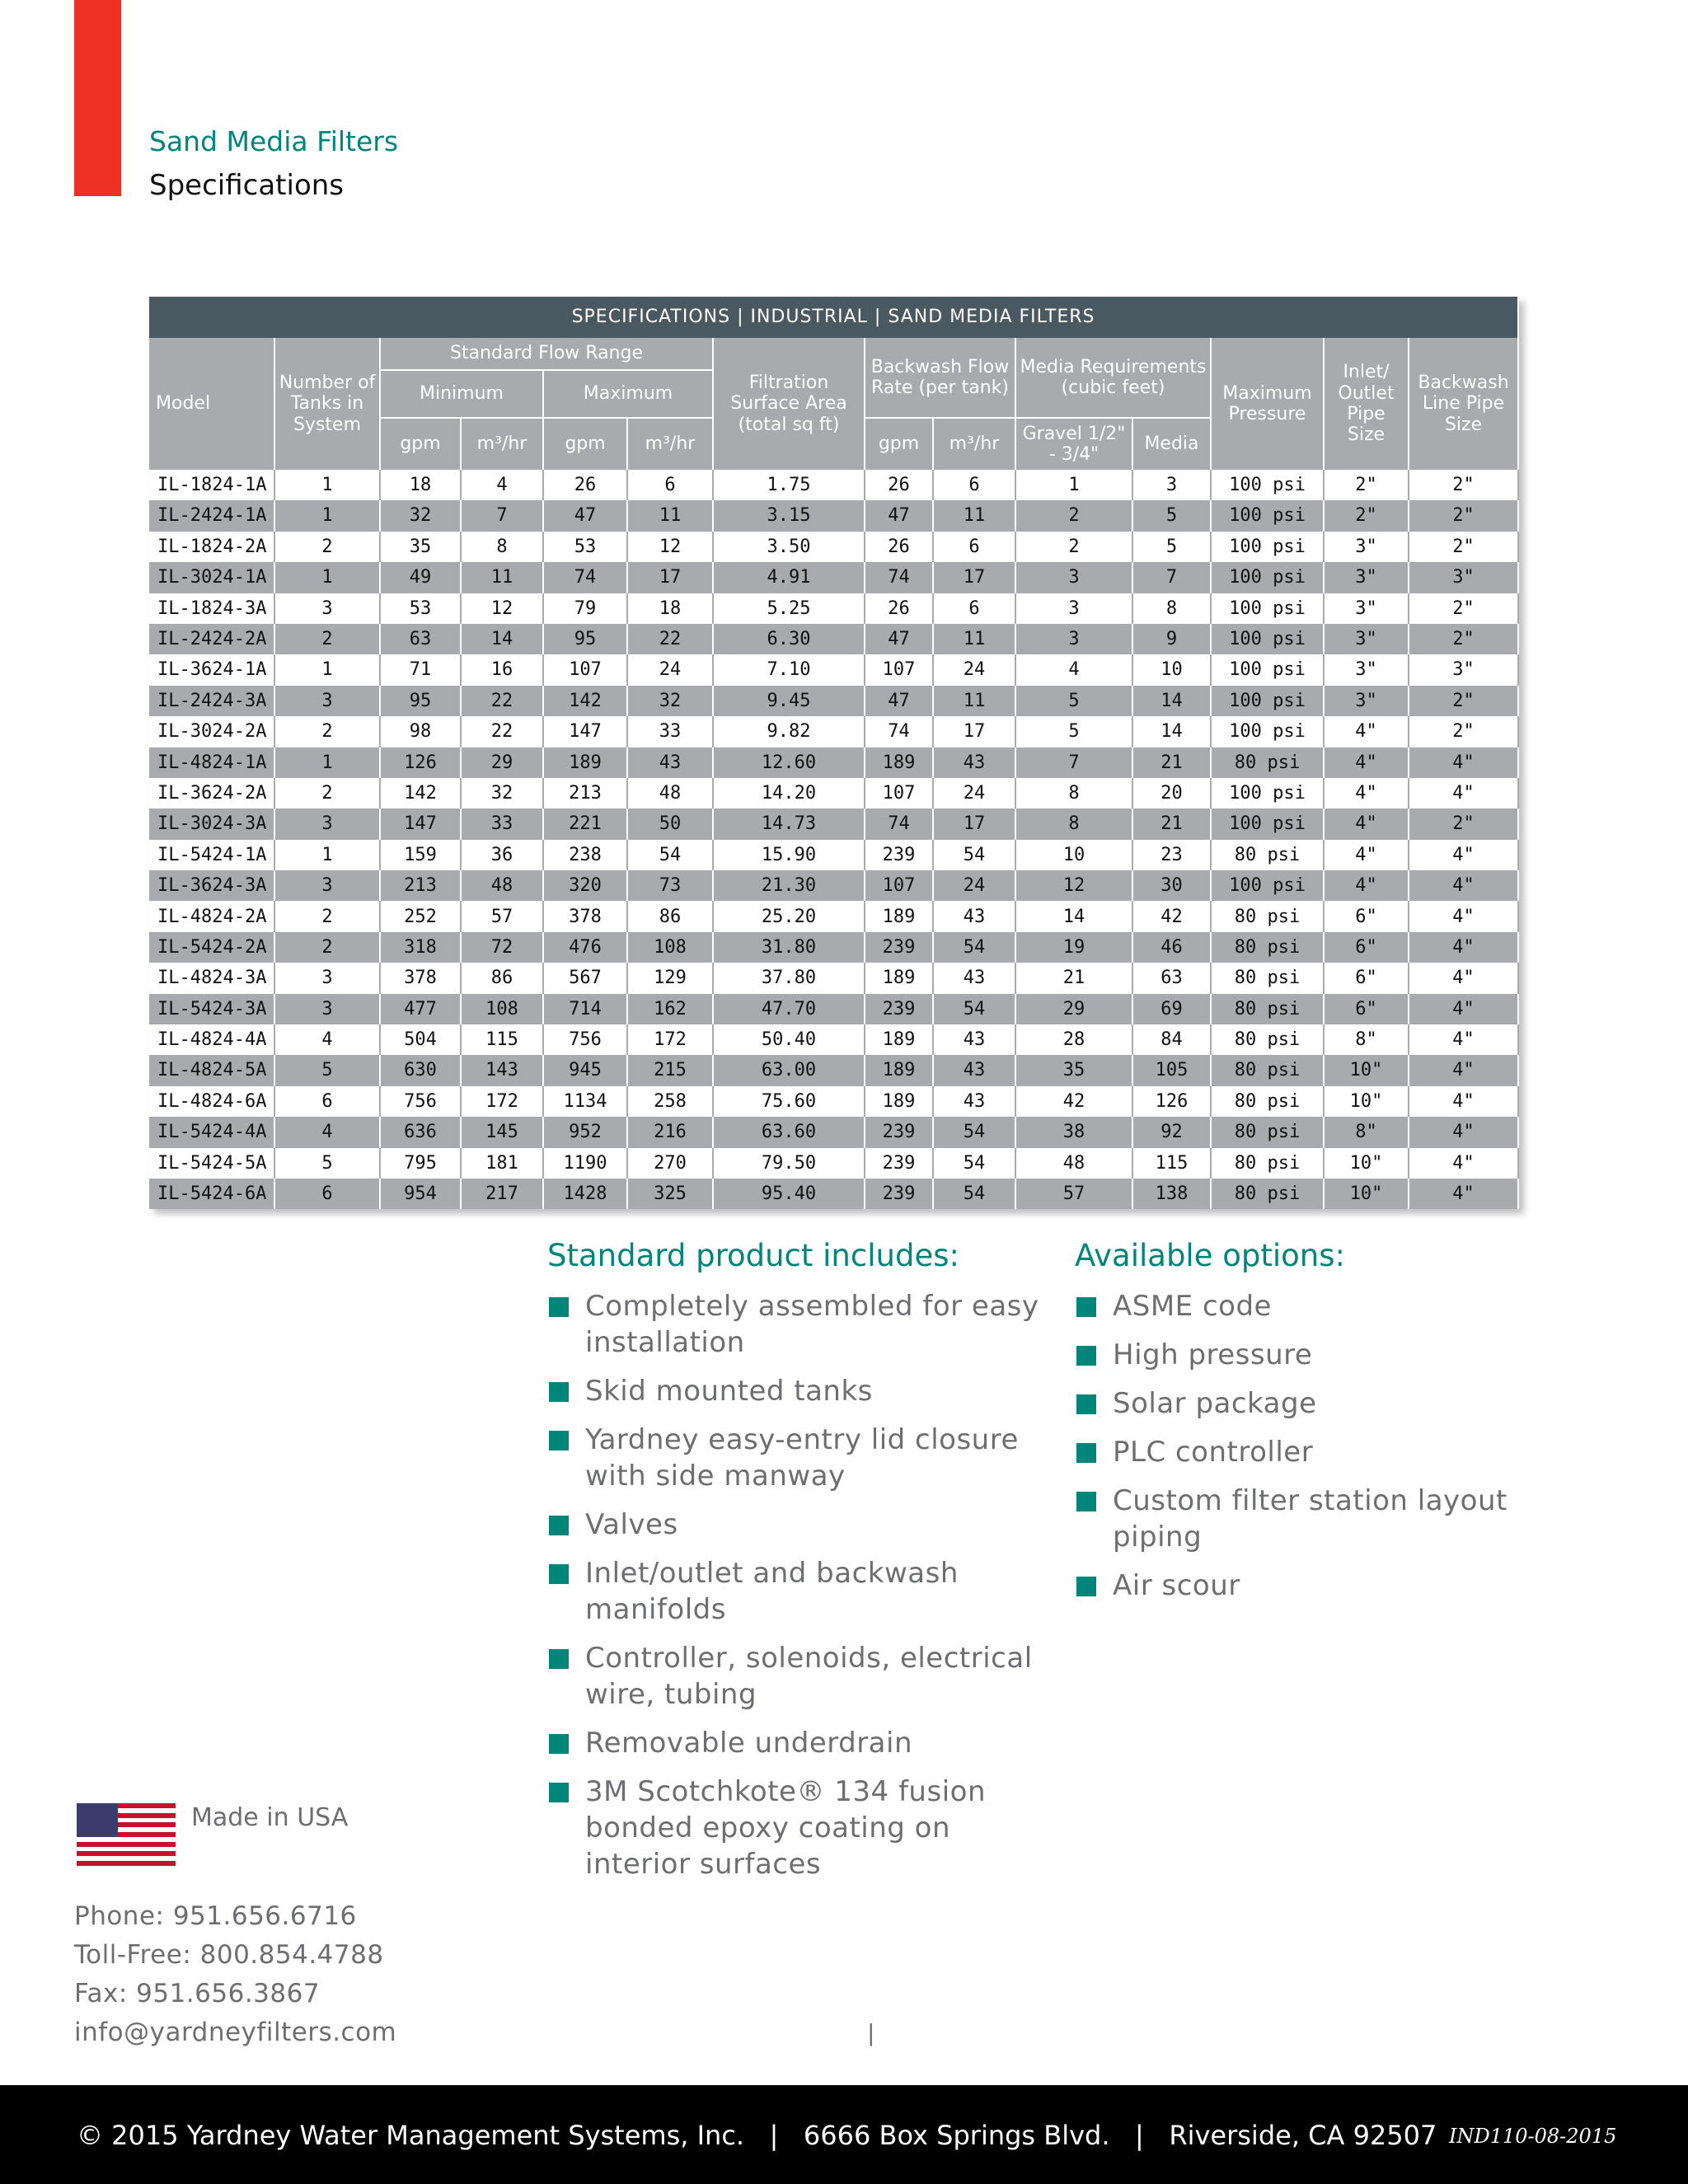  What do you see at coordinates (270, 1817) in the screenshot?
I see `made-in: Made in USA` at bounding box center [270, 1817].